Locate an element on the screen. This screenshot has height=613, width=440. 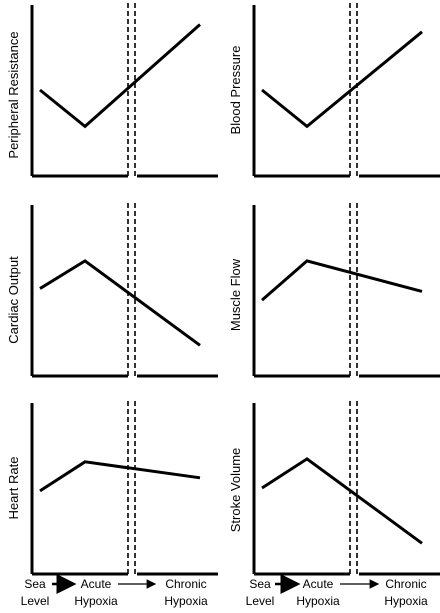
xlabel-chronic-hypoxia-left: Hypoxia is located at coordinates (186, 601).